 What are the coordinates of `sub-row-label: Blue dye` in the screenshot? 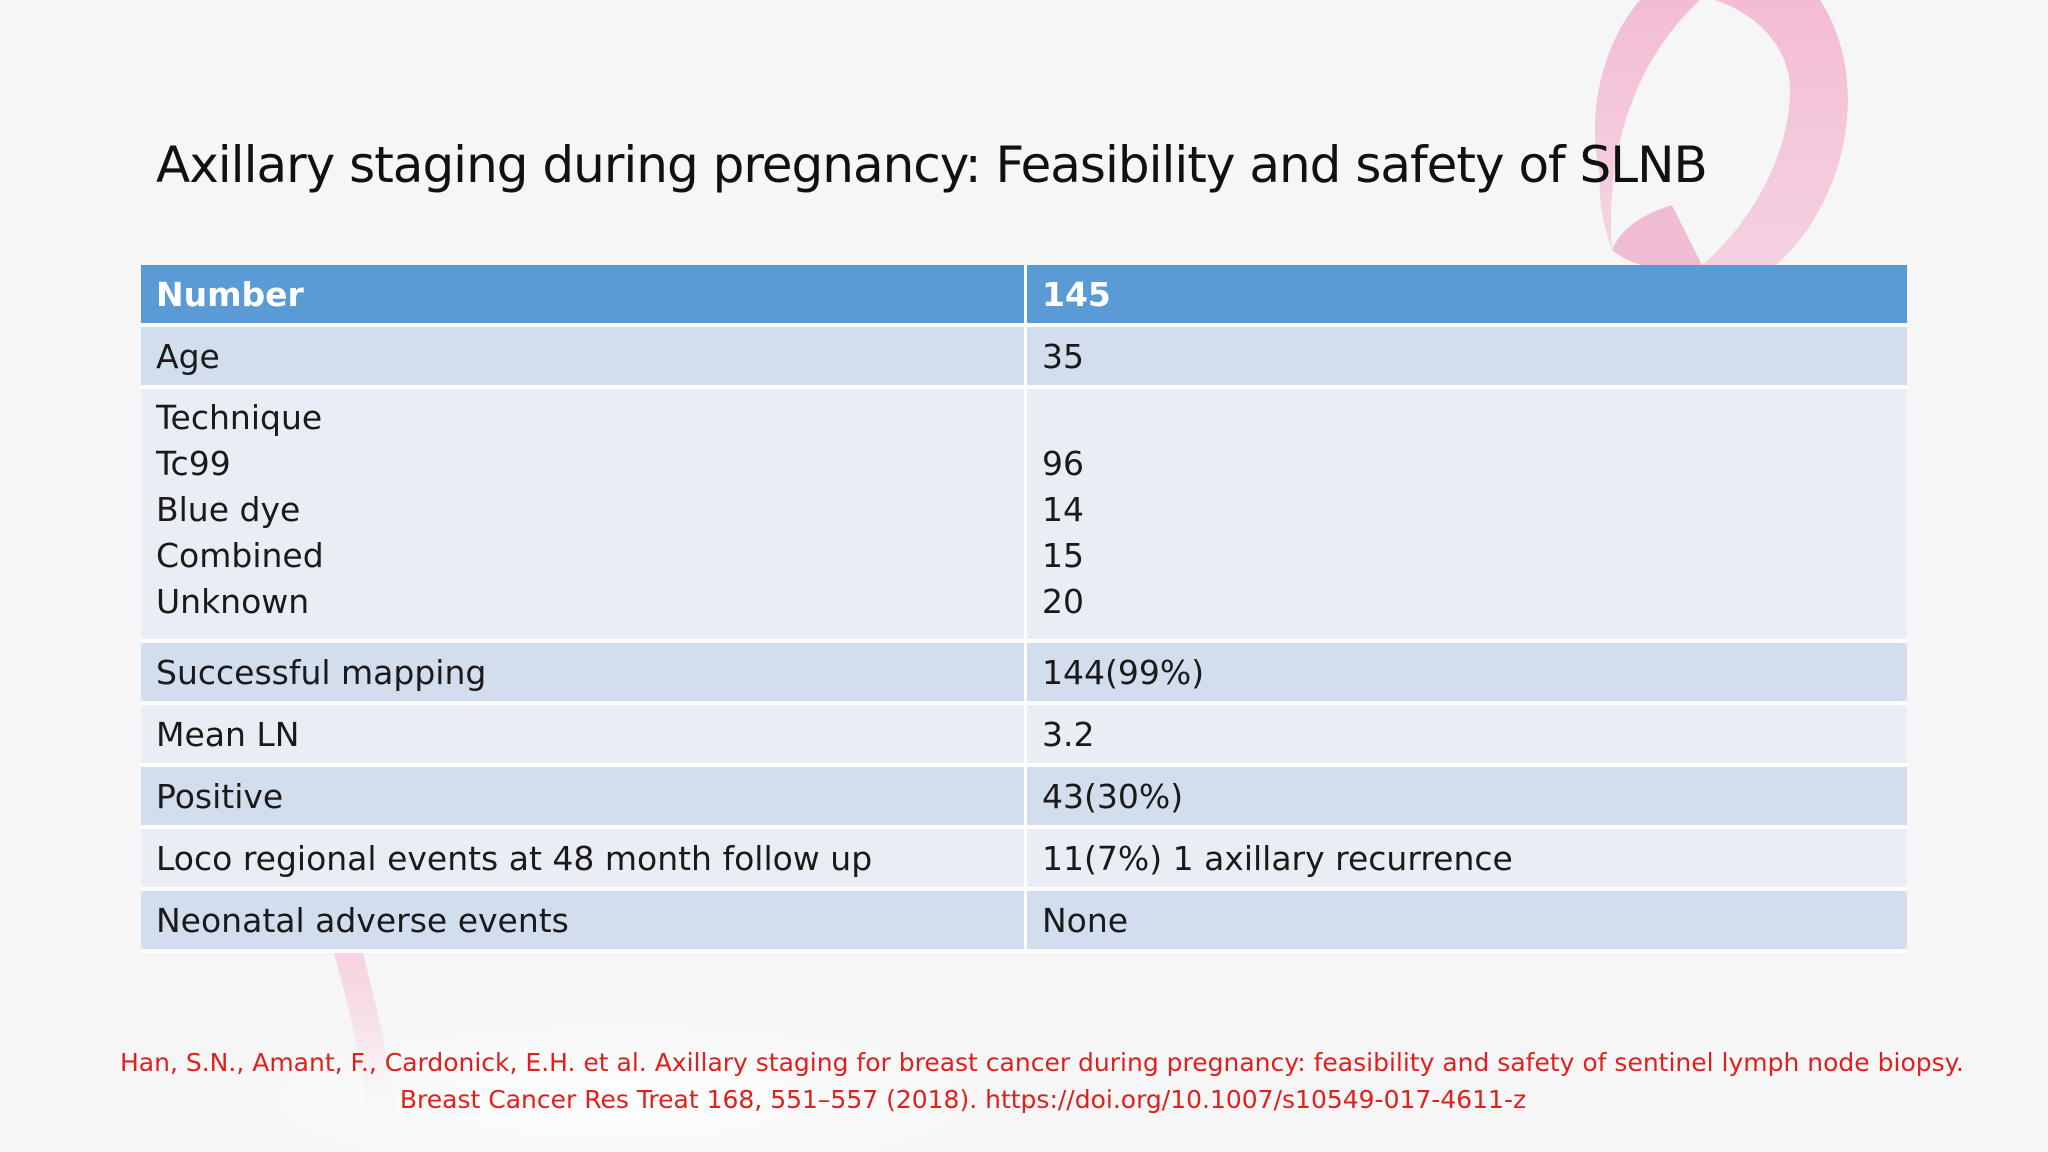 It's located at (228, 509).